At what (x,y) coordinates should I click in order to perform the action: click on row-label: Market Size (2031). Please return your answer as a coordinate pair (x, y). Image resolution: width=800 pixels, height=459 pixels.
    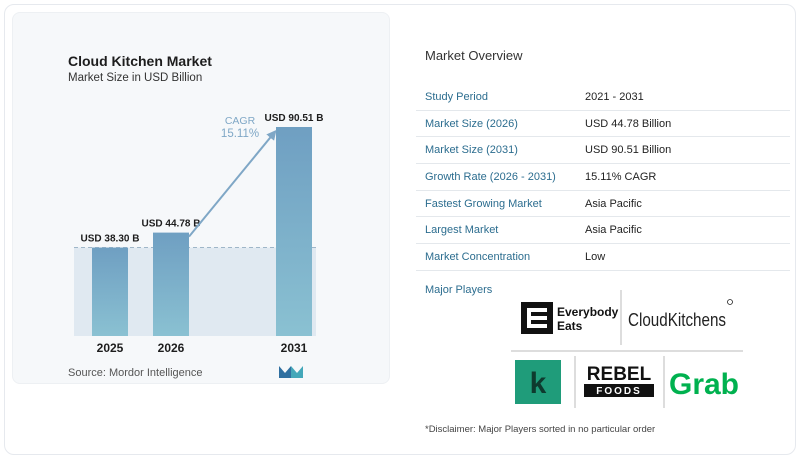
    Looking at the image, I should click on (471, 150).